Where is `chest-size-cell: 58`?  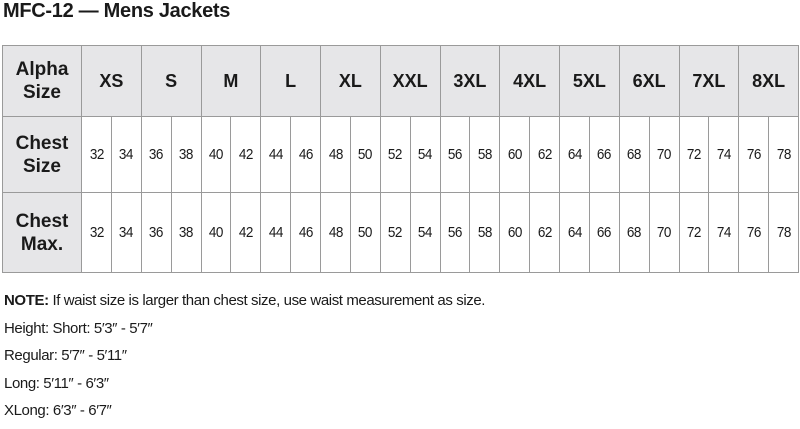 chest-size-cell: 58 is located at coordinates (484, 154).